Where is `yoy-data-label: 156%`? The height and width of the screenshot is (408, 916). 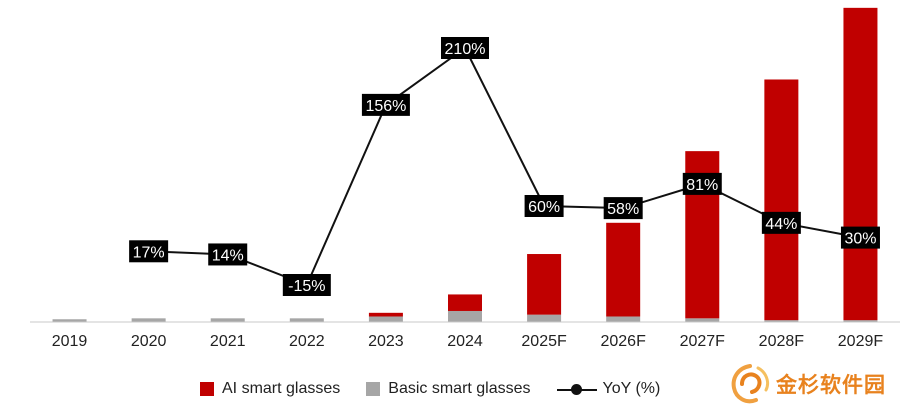 yoy-data-label: 156% is located at coordinates (385, 106).